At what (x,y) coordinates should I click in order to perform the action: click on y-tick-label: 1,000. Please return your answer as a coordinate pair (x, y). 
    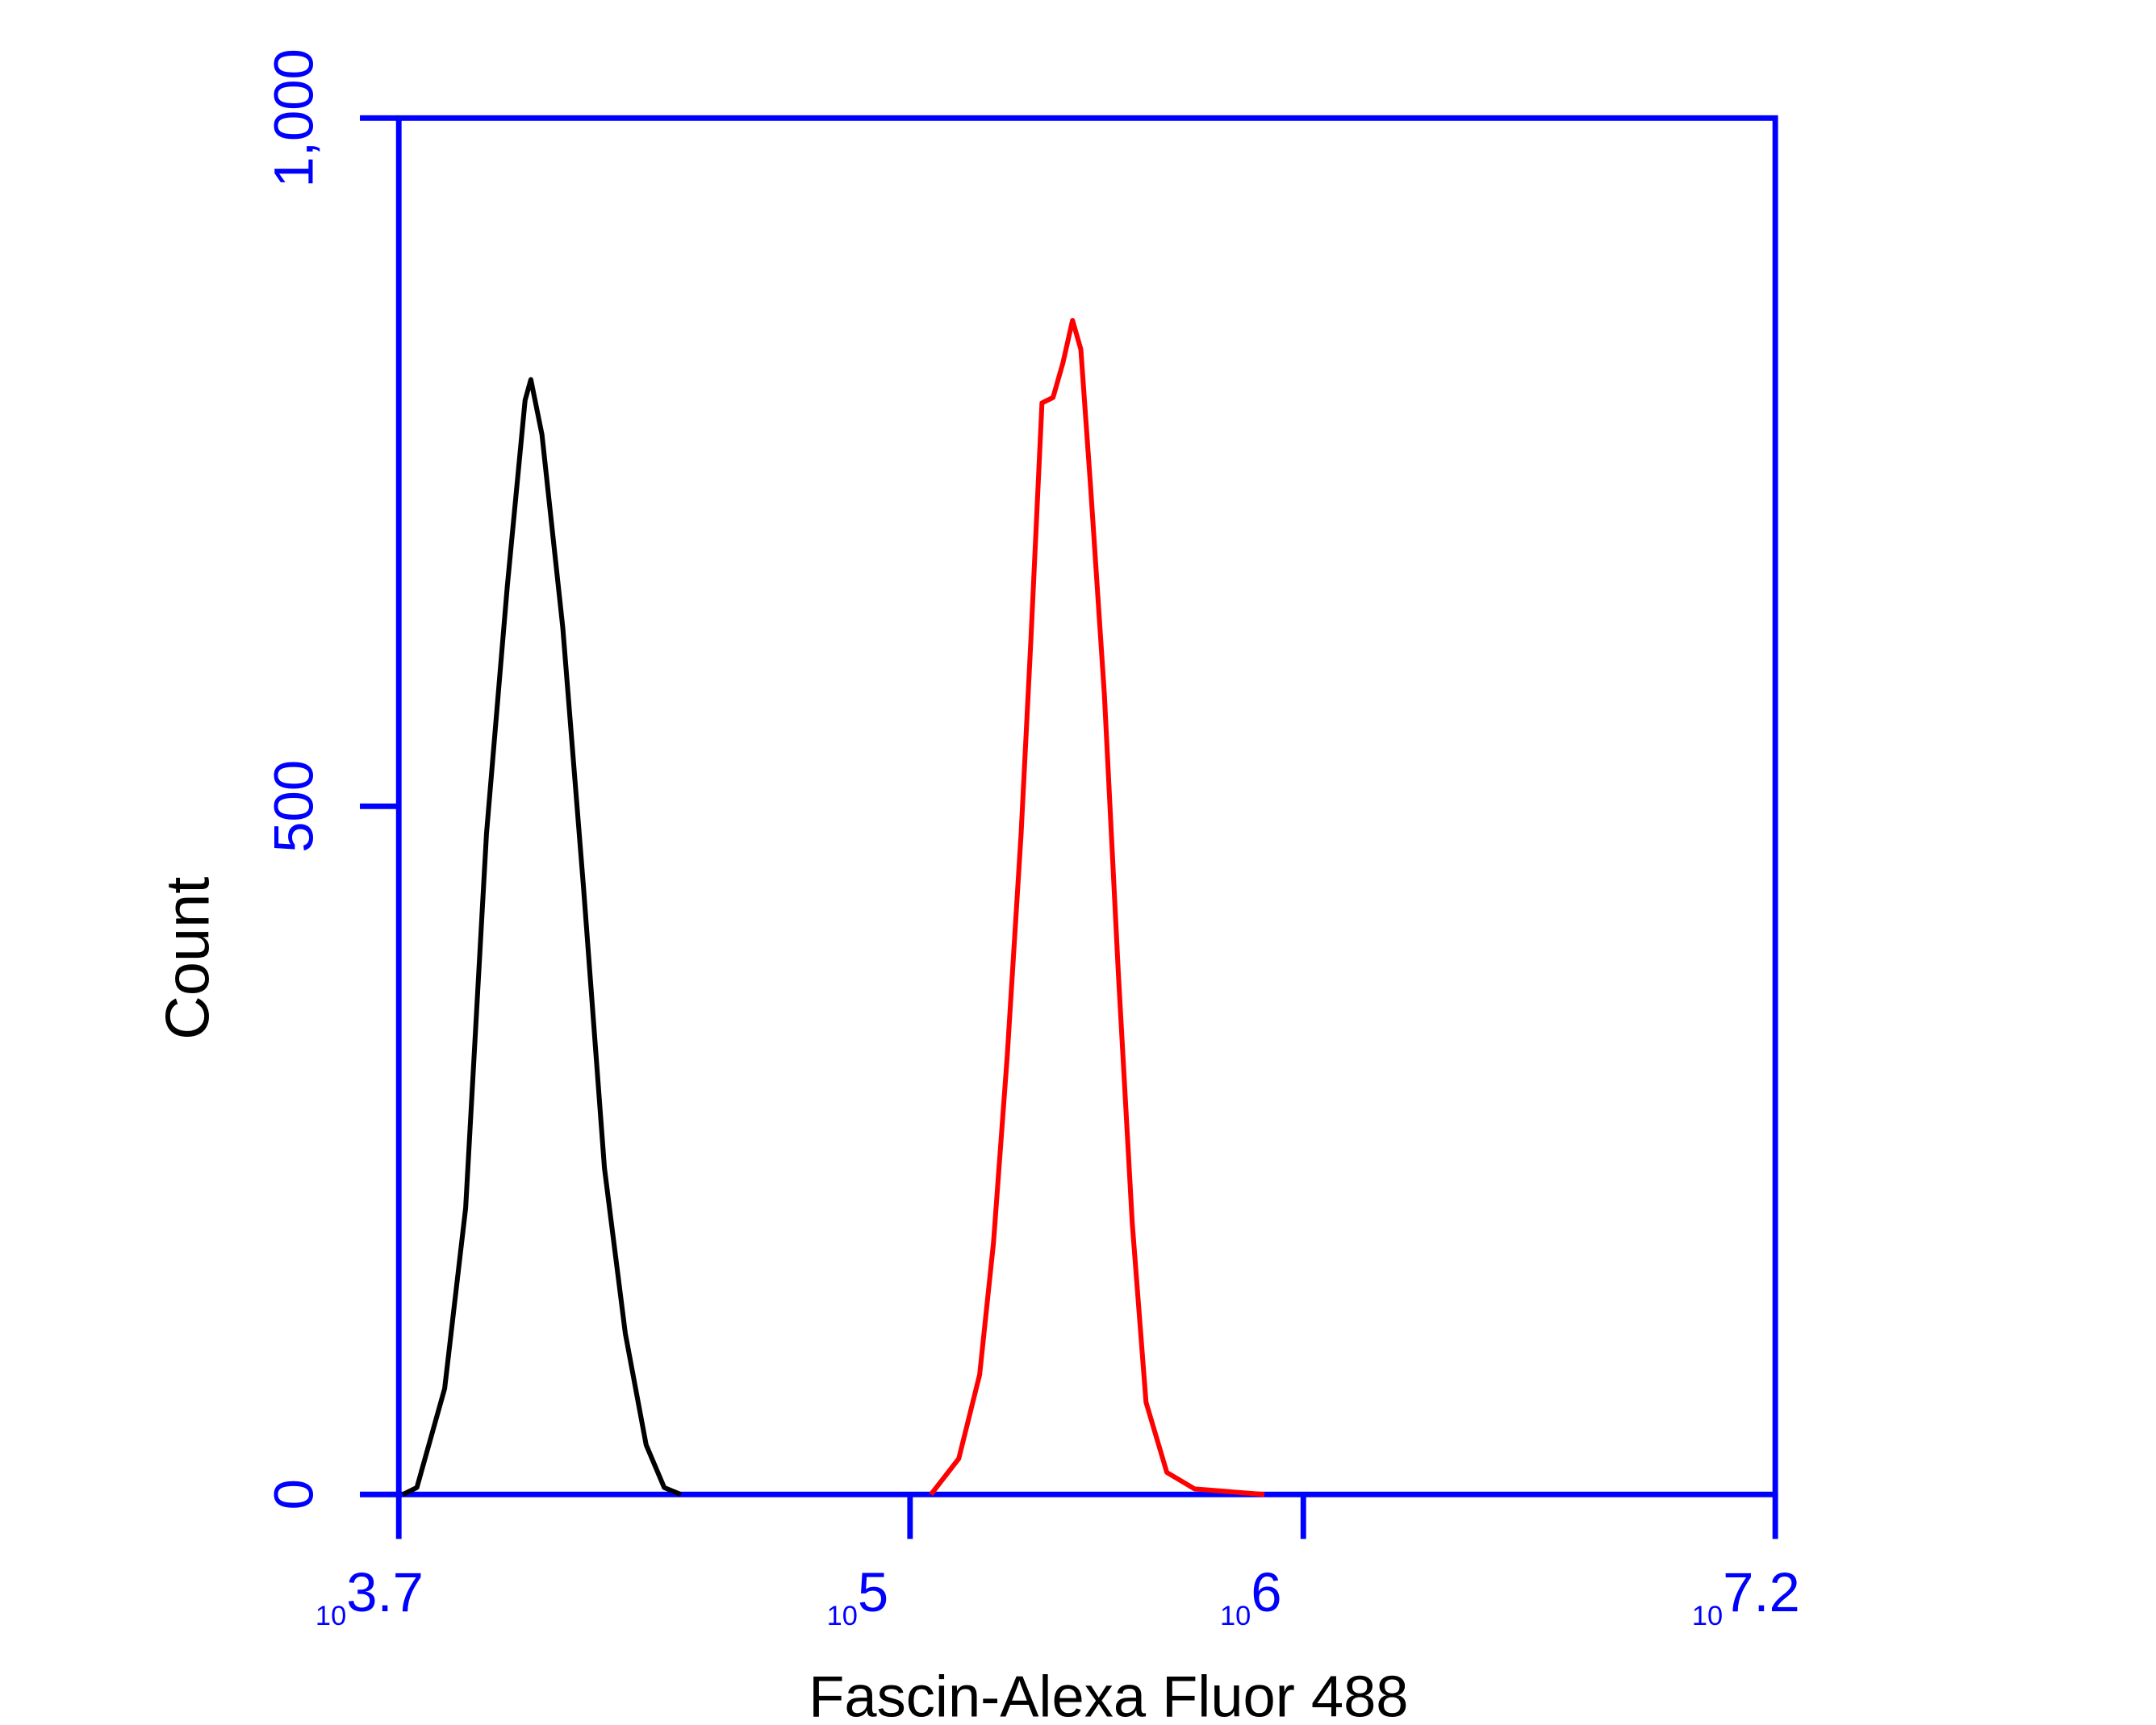
    Looking at the image, I should click on (293, 117).